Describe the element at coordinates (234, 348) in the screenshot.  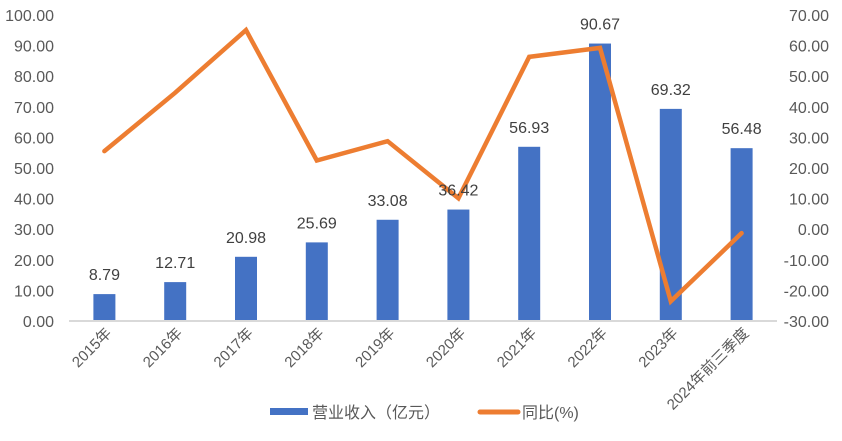
I see `category-label: 2017年` at that location.